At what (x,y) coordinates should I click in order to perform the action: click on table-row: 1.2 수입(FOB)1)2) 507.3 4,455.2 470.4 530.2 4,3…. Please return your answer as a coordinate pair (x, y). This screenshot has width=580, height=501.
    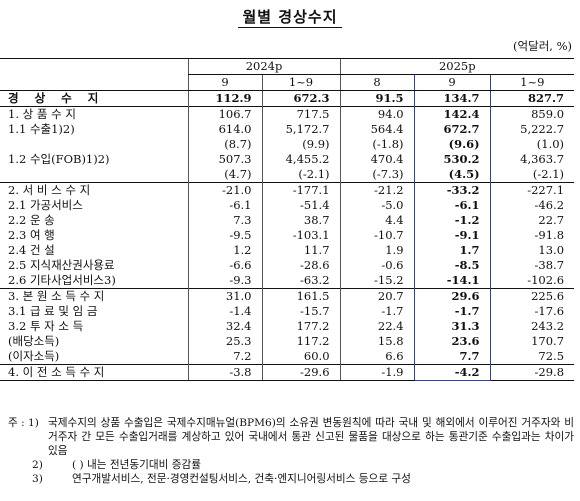
    Looking at the image, I should click on (287, 159).